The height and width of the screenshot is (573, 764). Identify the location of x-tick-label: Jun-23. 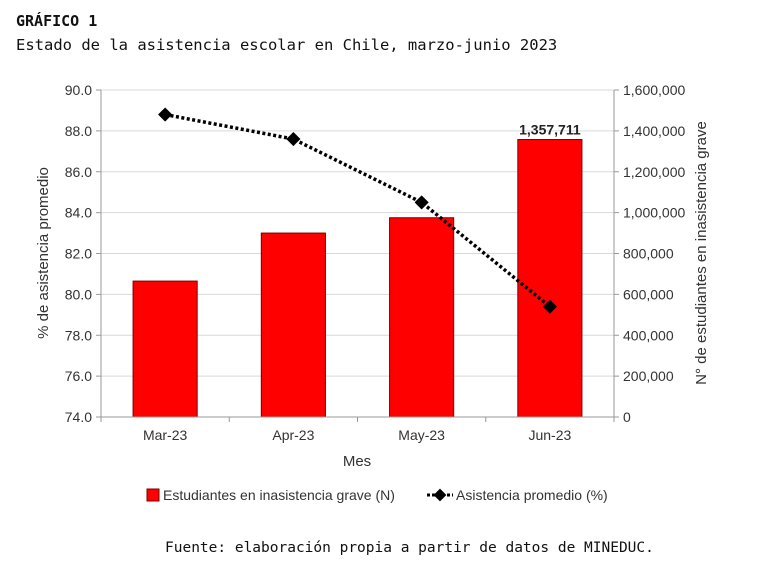
(549, 435).